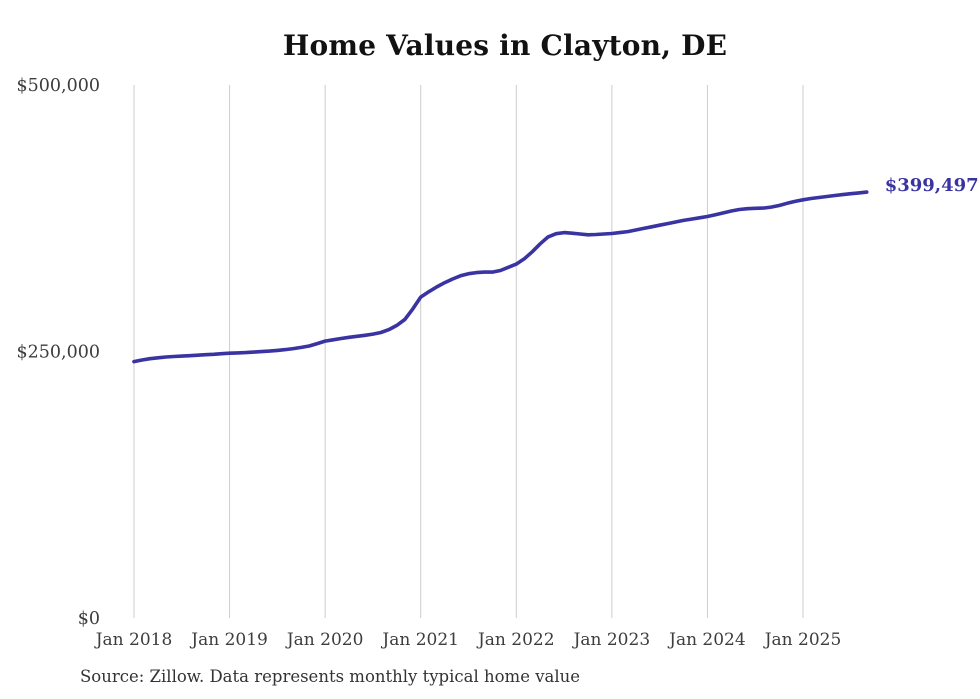 This screenshot has height=699, width=980. I want to click on x-tick-label: Jan 2024, so click(706, 640).